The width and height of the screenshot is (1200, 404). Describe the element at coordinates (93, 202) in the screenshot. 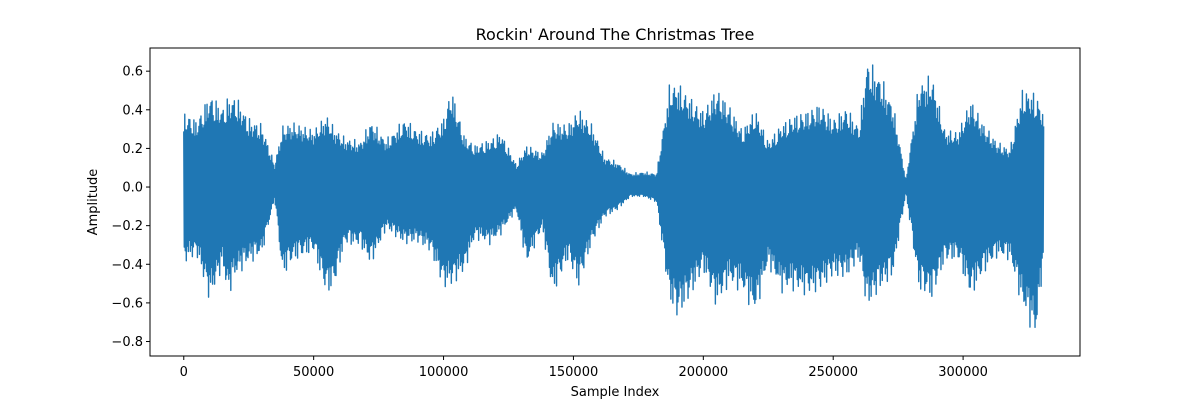

I see `y-axis-label: Amplitude` at that location.